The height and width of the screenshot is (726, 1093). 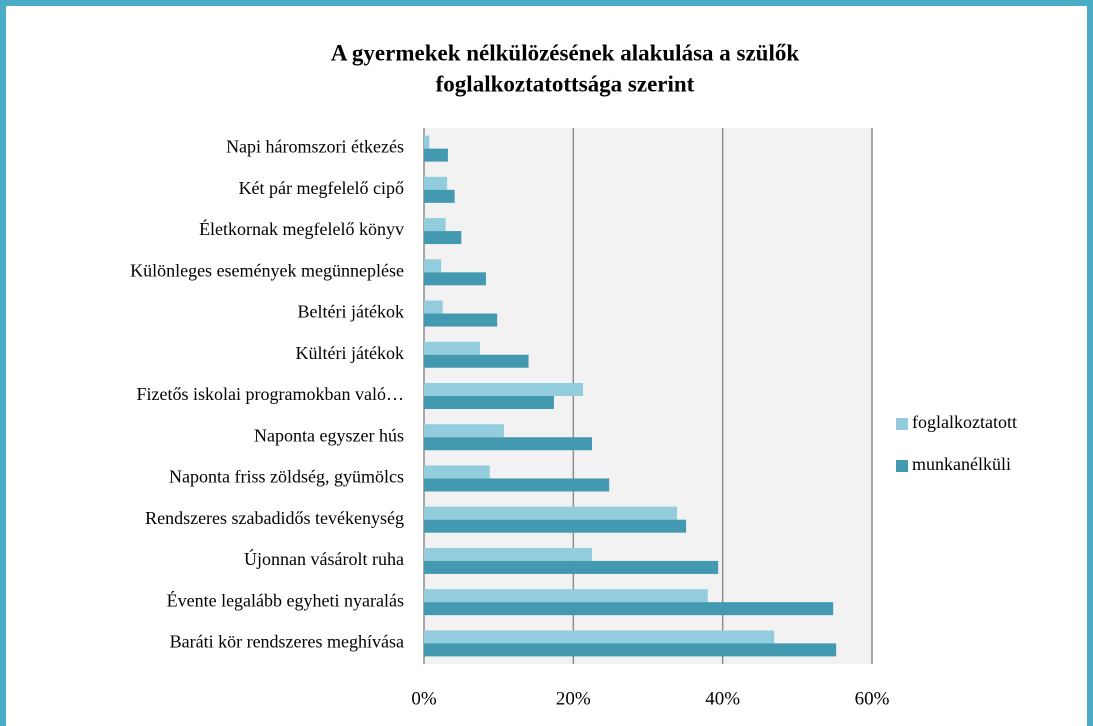 I want to click on y-tick-label: Naponta friss zöldség, gyümölcs, so click(x=286, y=477).